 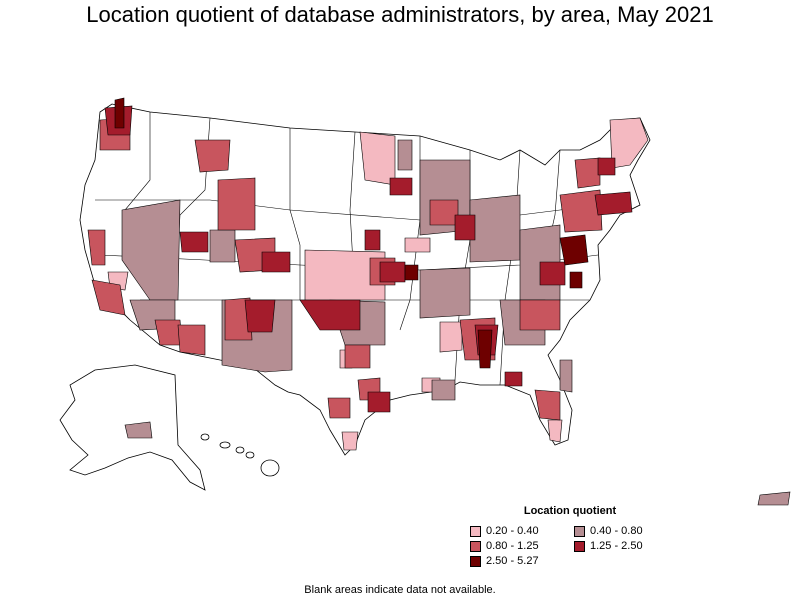 I want to click on legend-item-high: 1.25 - 2.50, so click(x=626, y=546).